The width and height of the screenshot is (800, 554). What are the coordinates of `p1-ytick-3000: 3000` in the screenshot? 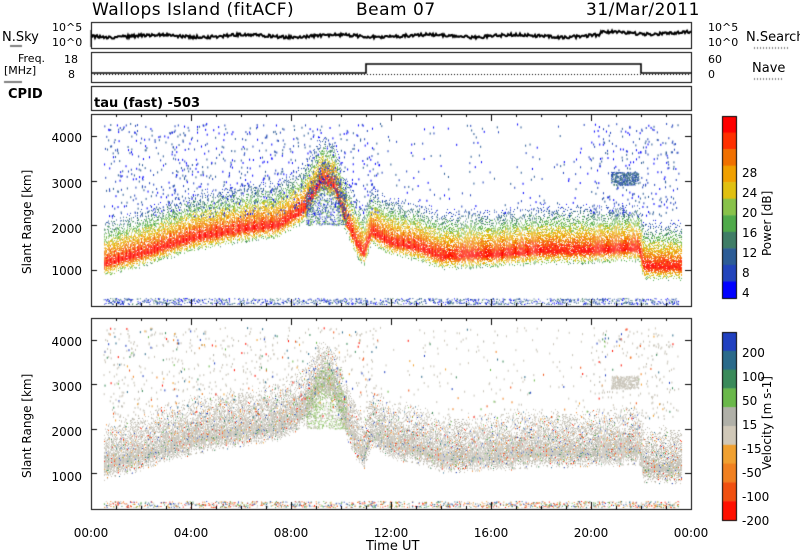 It's located at (66, 184).